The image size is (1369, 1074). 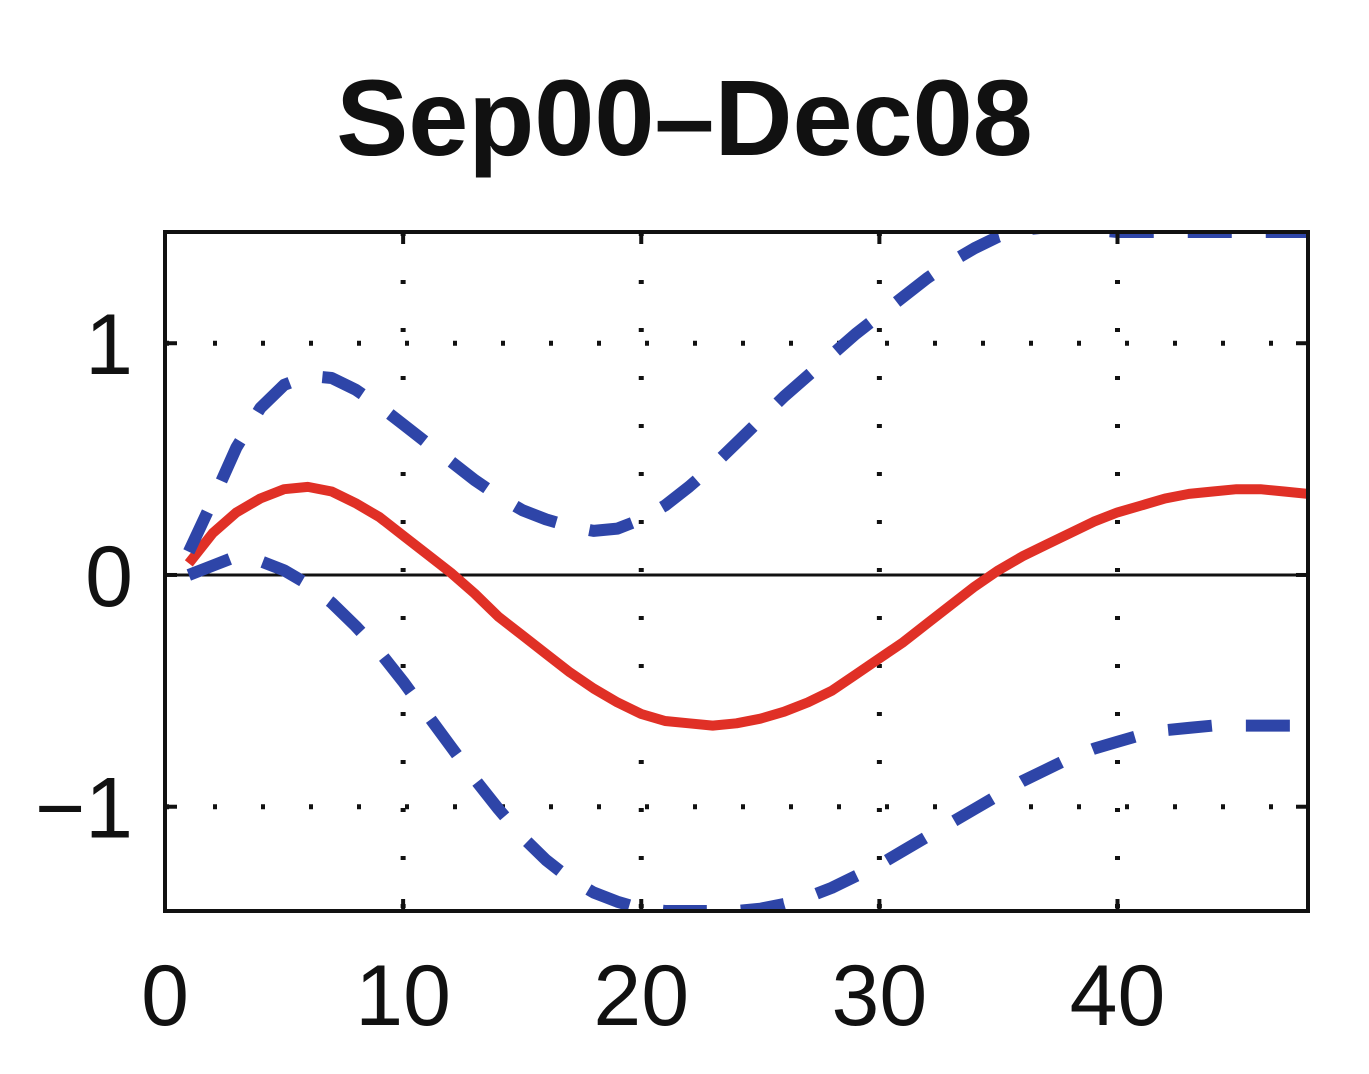 I want to click on y-axis-tick-labels: −1 0 1, so click(x=84, y=576).